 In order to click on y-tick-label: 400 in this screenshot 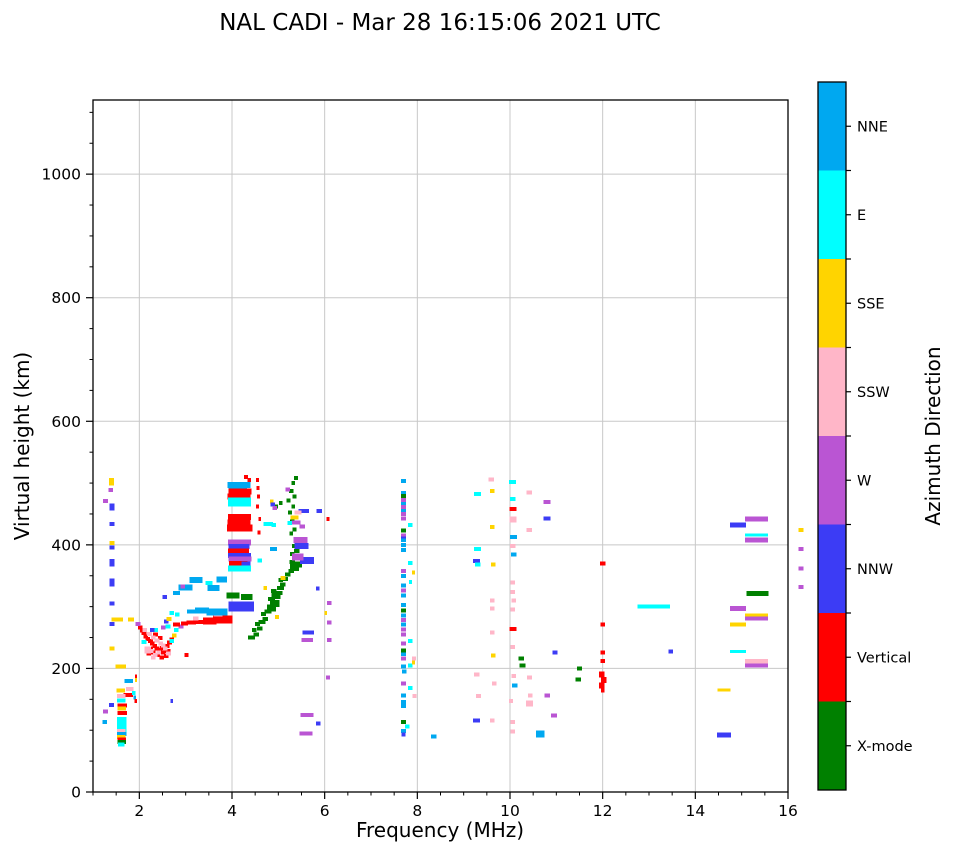, I will do `click(66, 545)`.